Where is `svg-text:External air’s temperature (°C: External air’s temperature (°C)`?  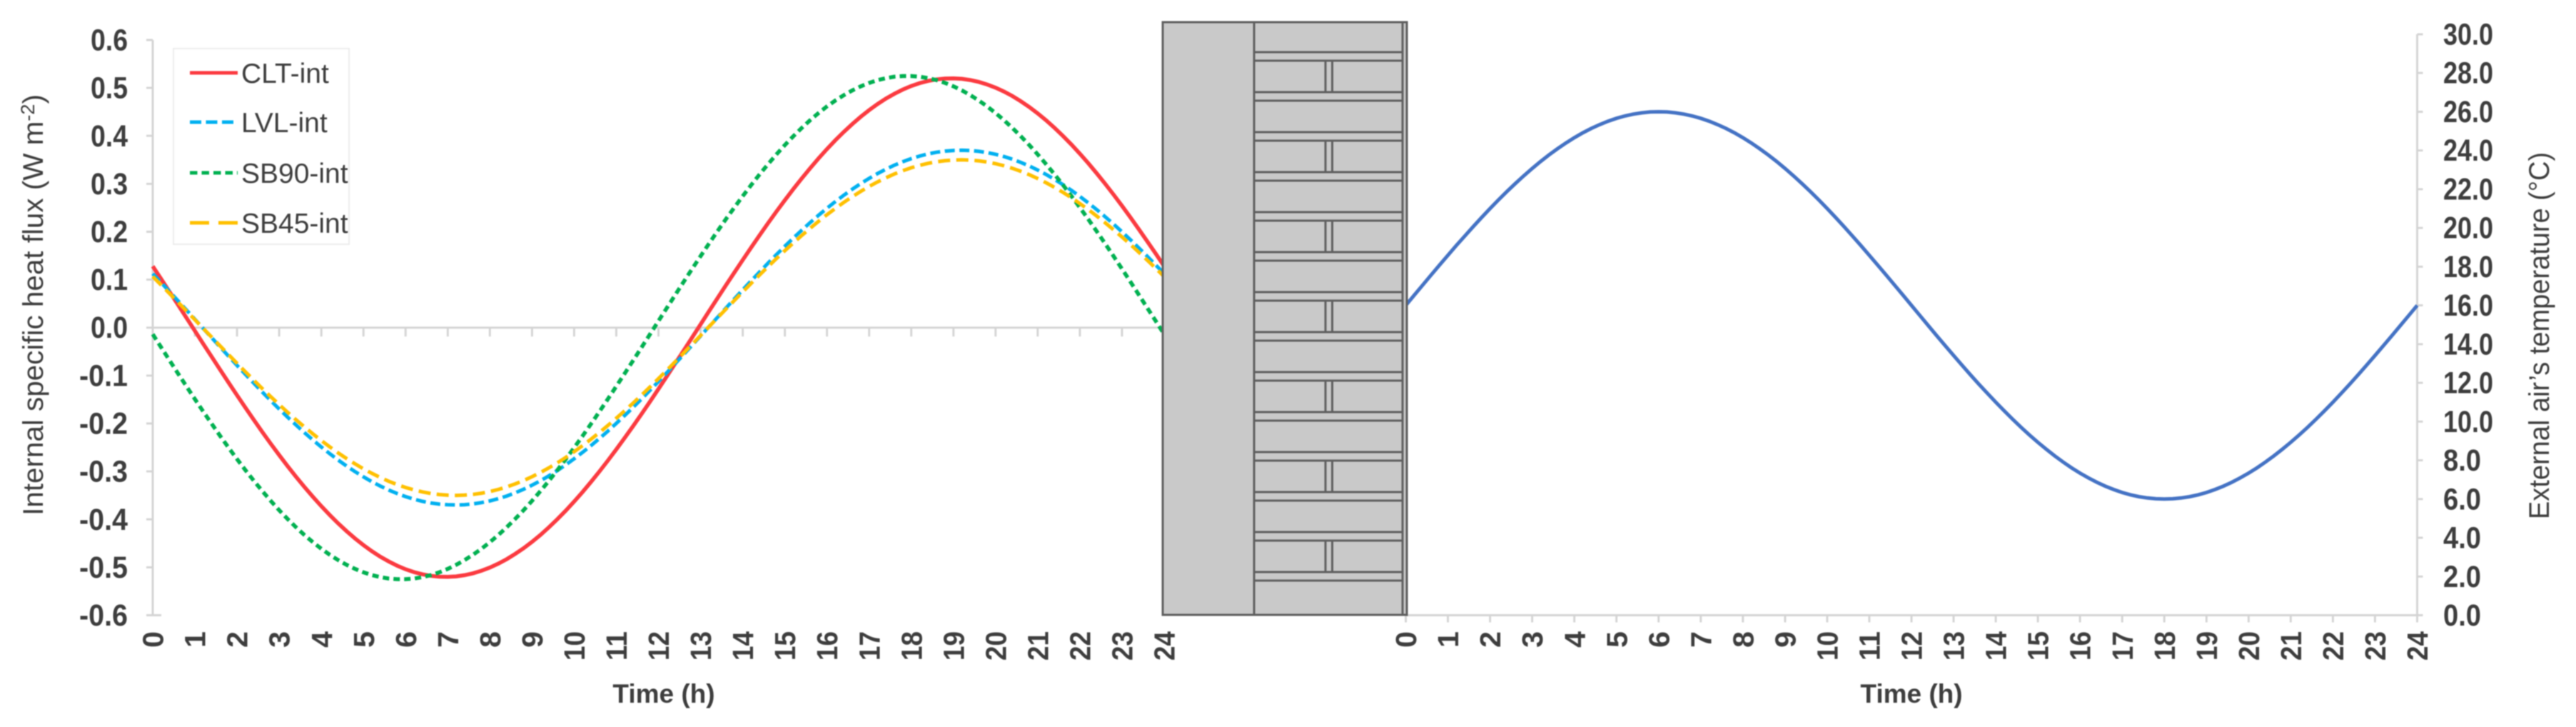 svg-text:External air’s temperature (°C: External air’s temperature (°C) is located at coordinates (2539, 336).